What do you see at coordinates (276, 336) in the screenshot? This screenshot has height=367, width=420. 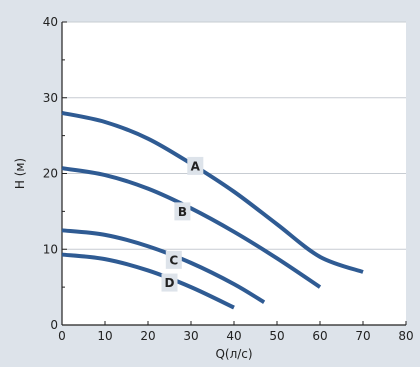 I see `x-tick-label: 50` at bounding box center [276, 336].